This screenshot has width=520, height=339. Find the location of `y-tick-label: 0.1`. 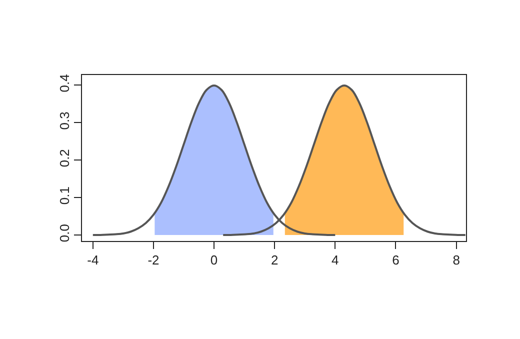

y-tick-label: 0.1 is located at coordinates (64, 195).